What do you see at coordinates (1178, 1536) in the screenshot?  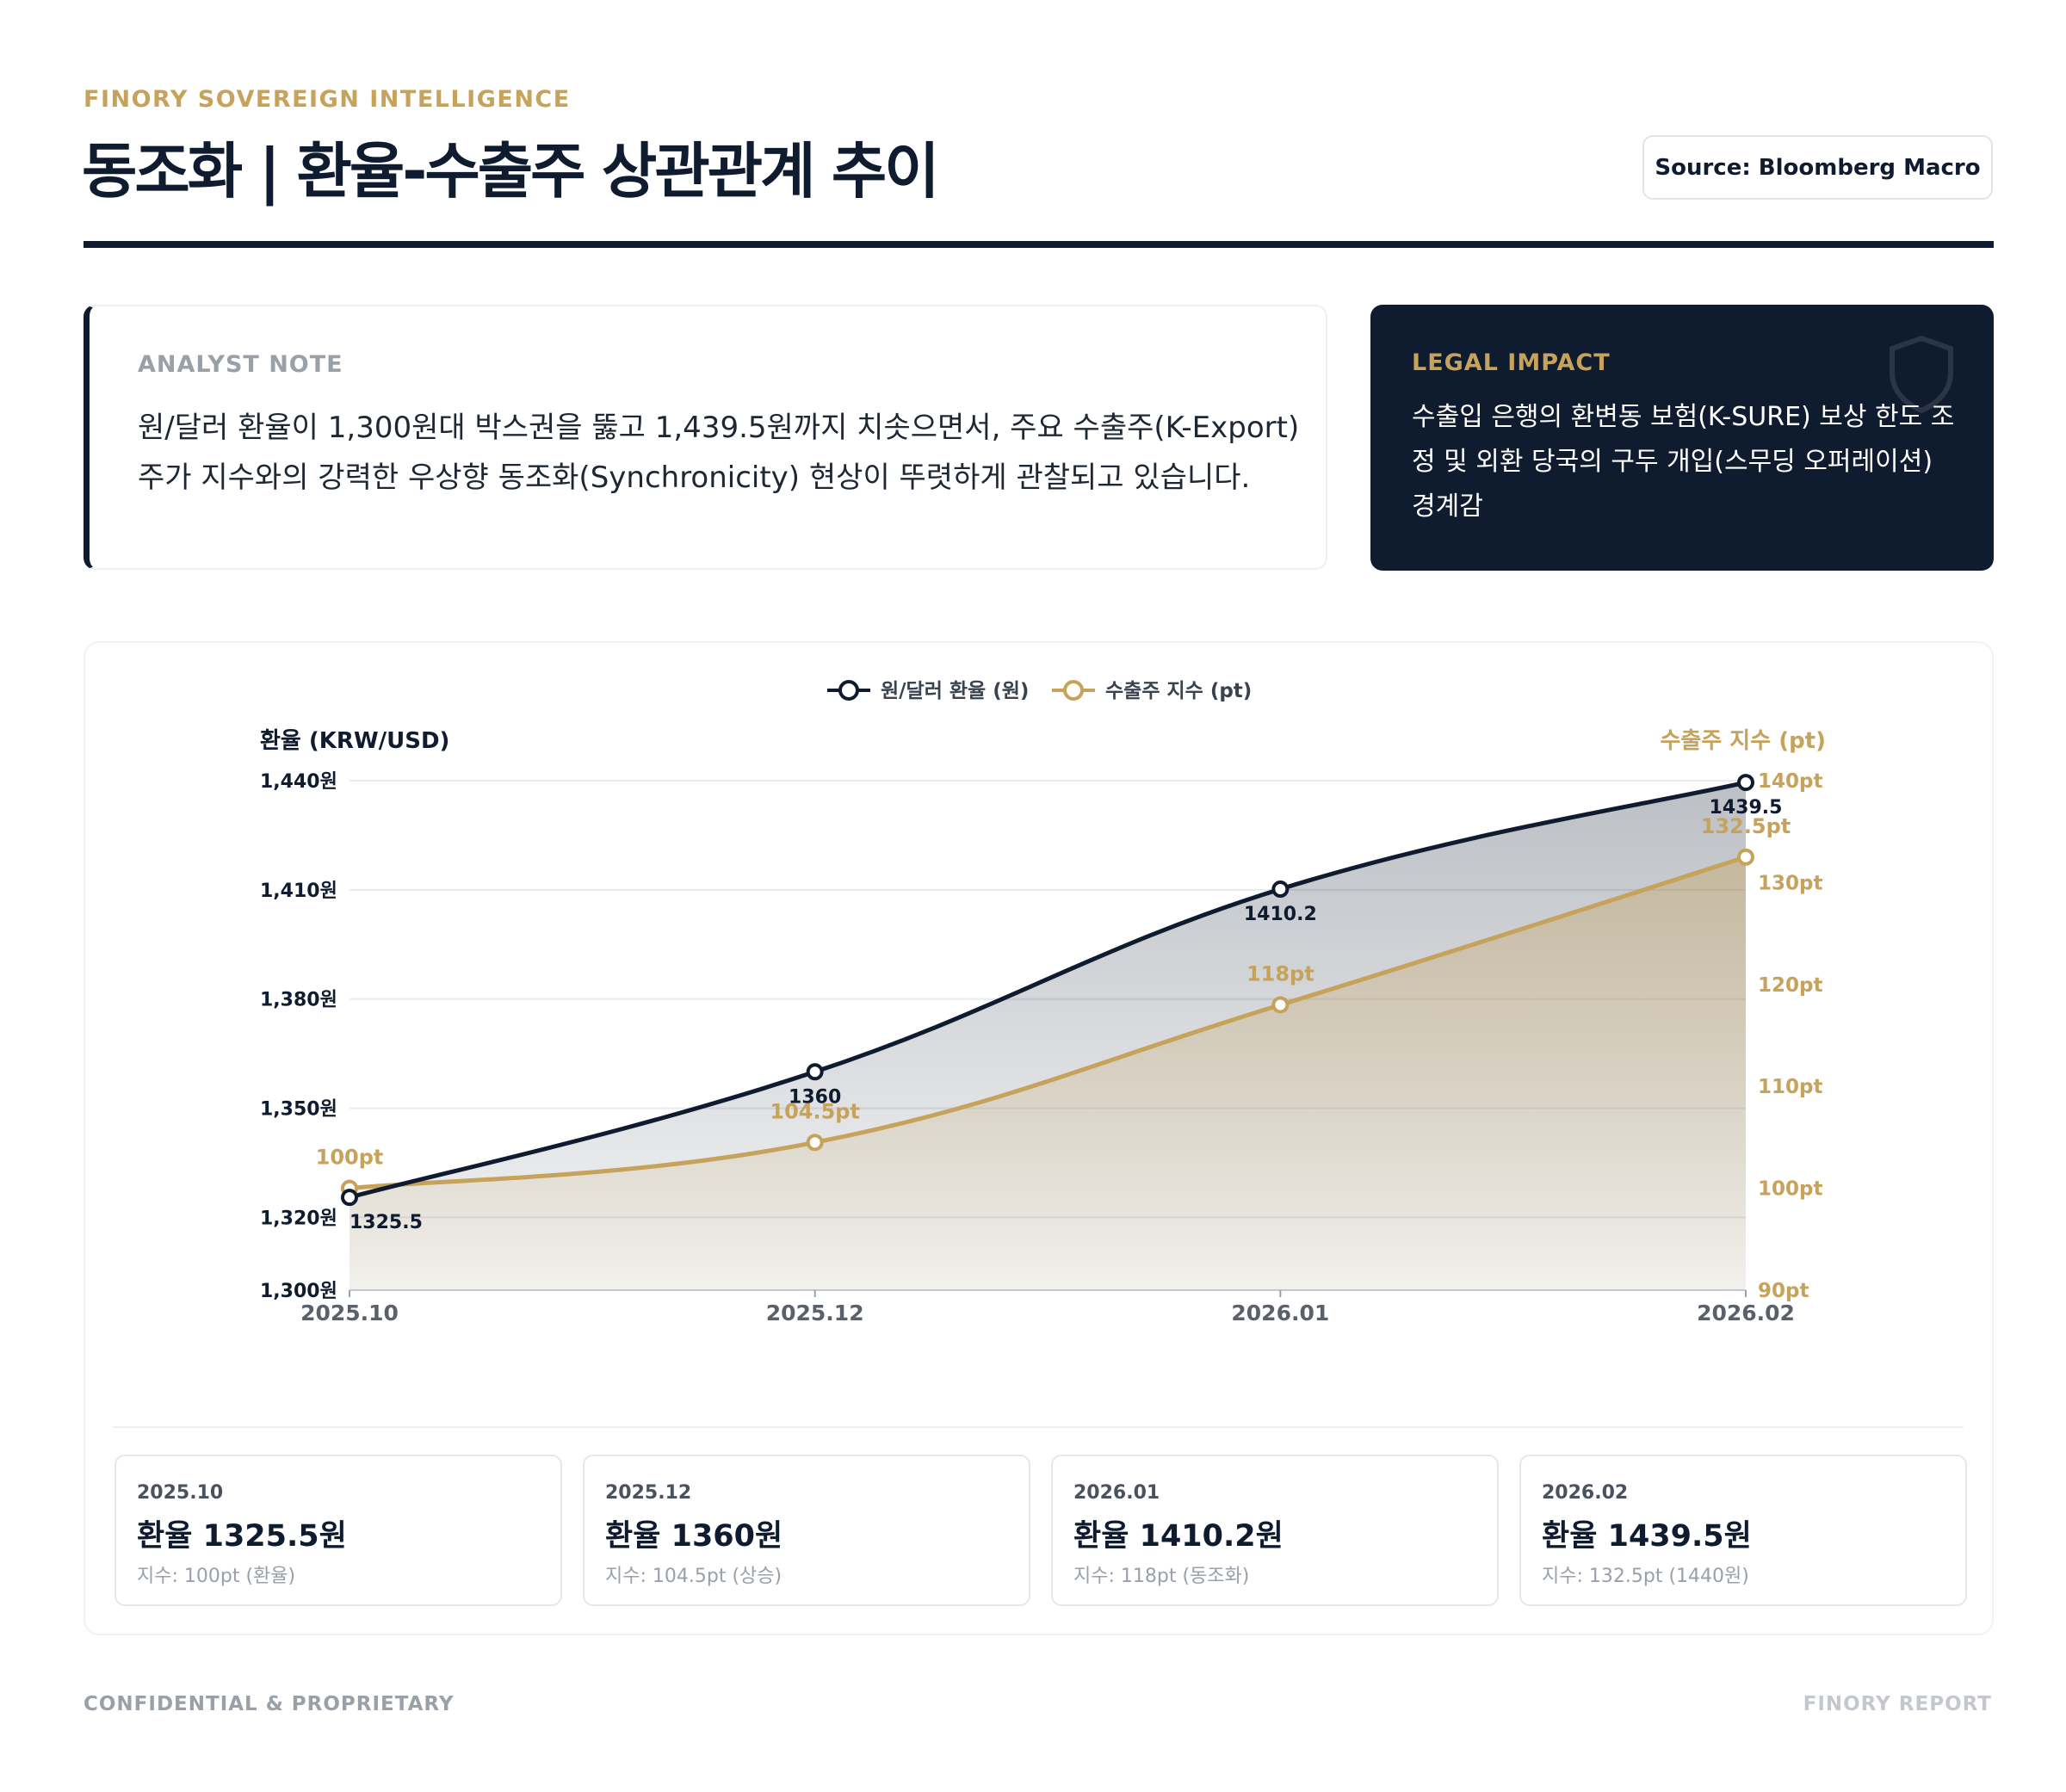 I see `stat-value: 환율 1410.2원` at bounding box center [1178, 1536].